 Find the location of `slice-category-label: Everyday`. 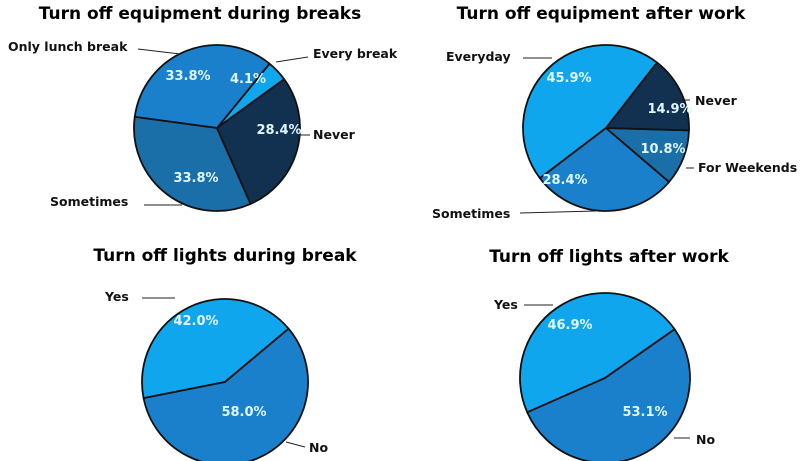

slice-category-label: Everyday is located at coordinates (478, 56).